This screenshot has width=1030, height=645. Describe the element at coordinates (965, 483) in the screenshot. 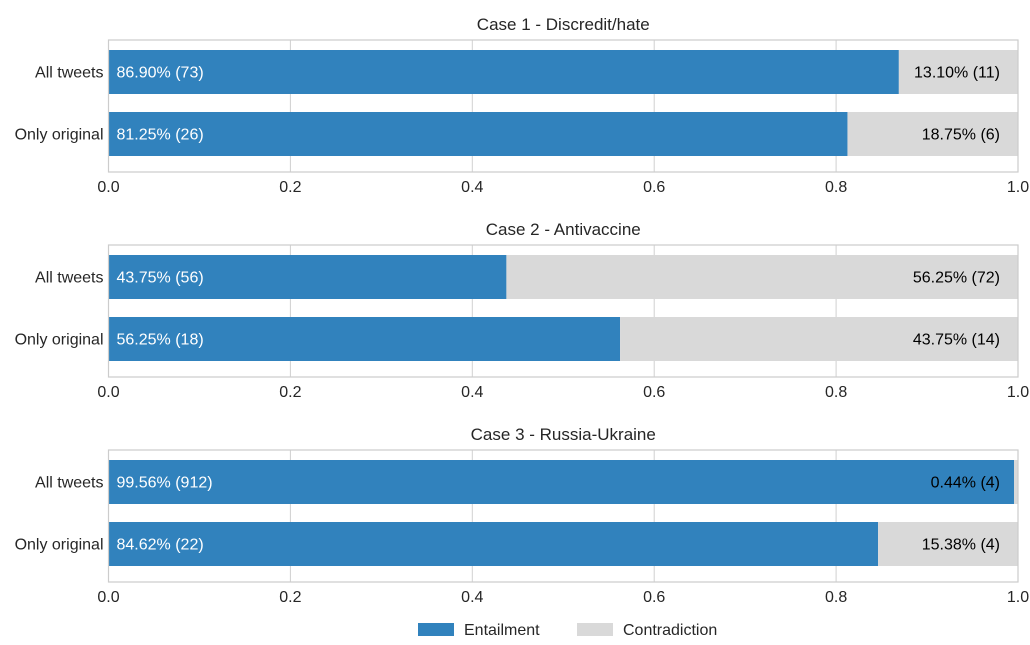

I see `data-label-contradiction: 0.44% (4)` at that location.